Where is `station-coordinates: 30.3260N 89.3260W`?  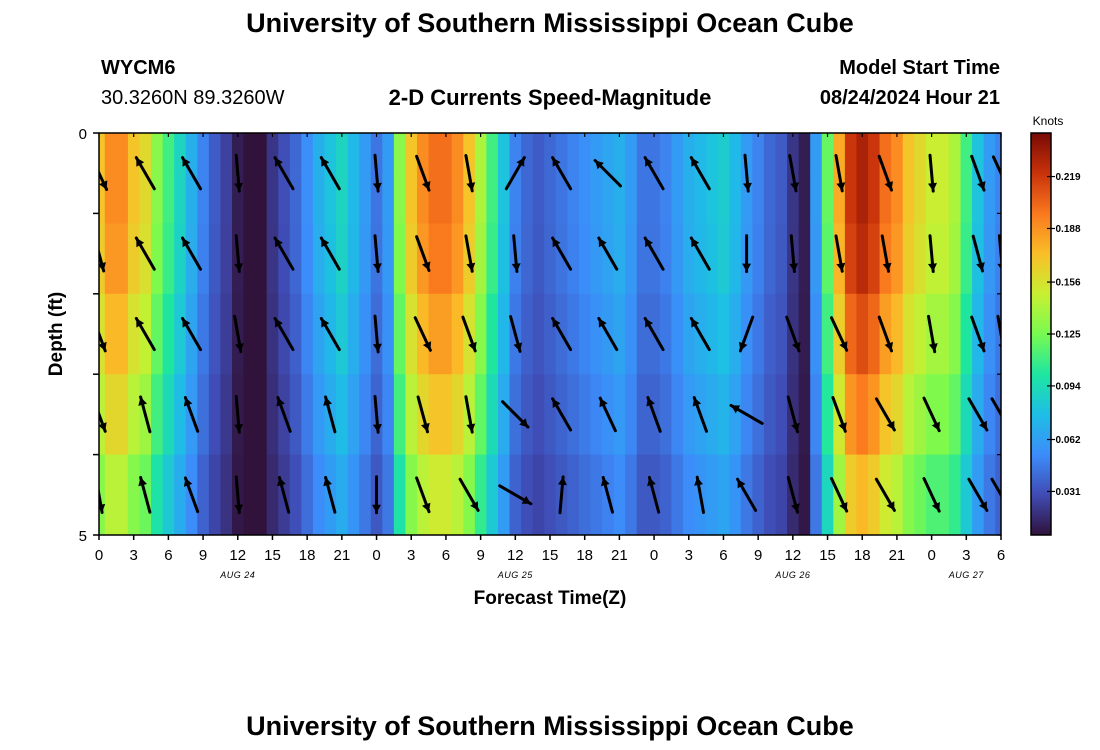 station-coordinates: 30.3260N 89.3260W is located at coordinates (193, 98).